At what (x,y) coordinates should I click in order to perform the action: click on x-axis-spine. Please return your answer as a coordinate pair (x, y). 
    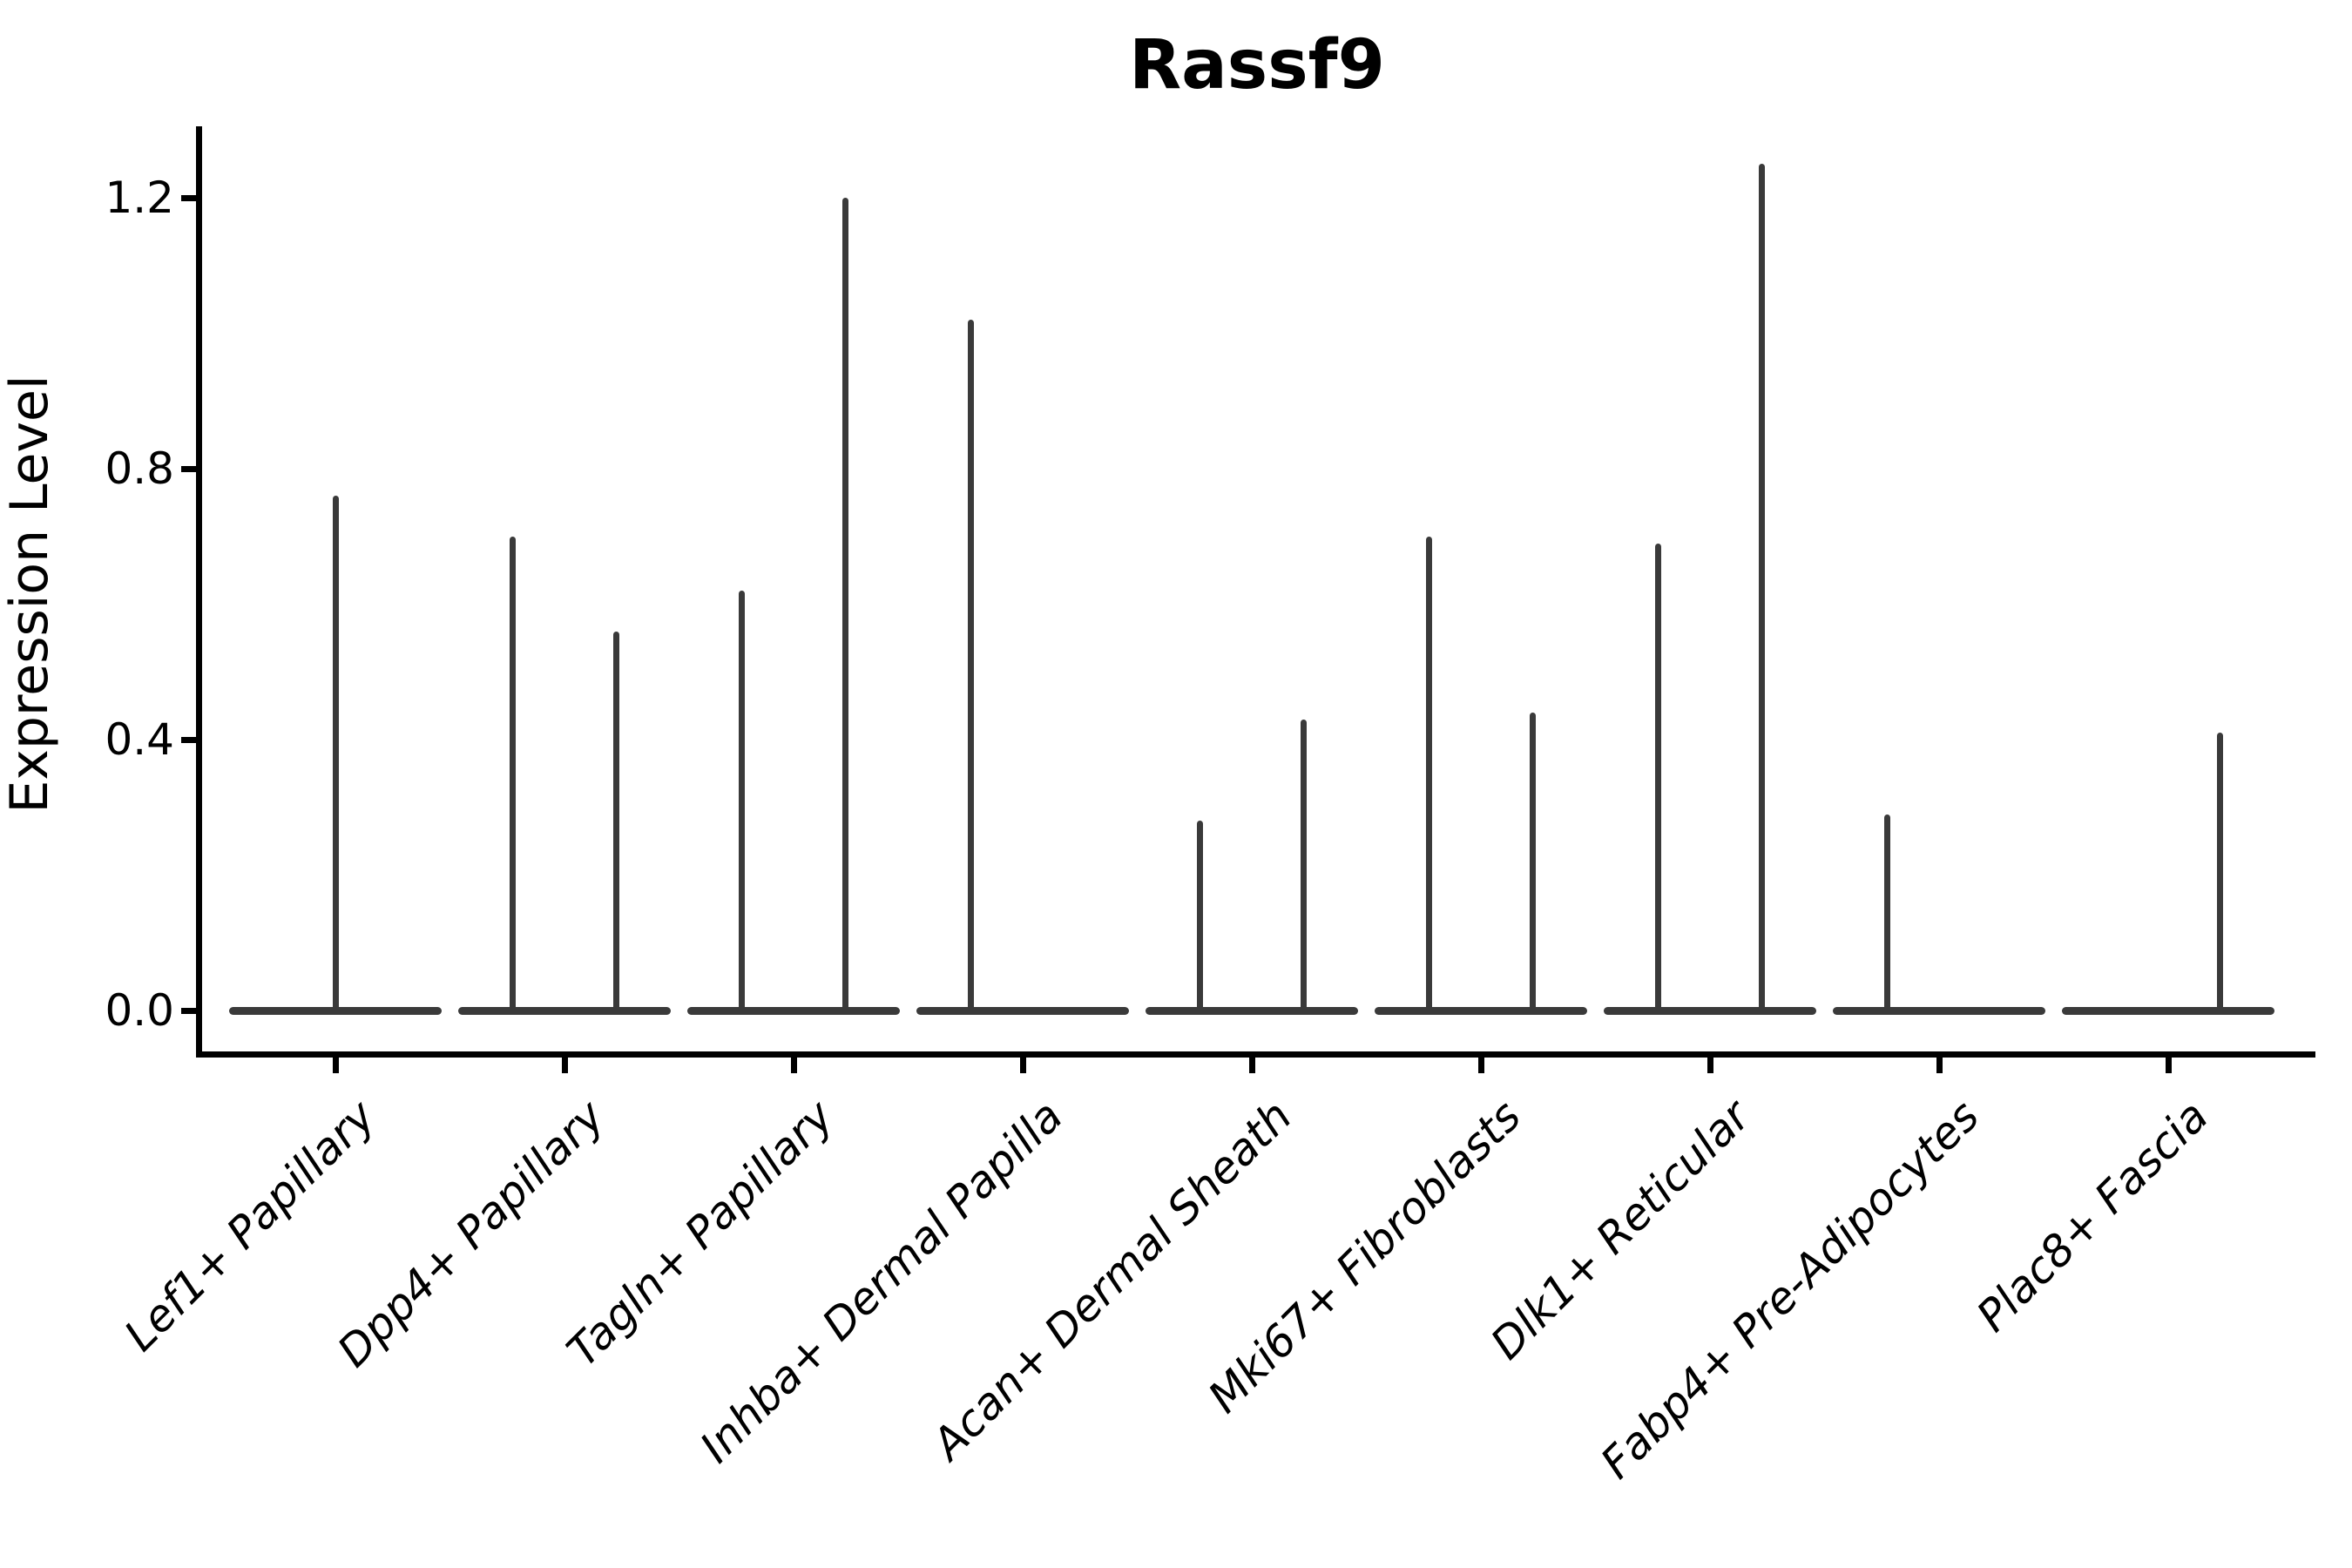
    Looking at the image, I should click on (1255, 1054).